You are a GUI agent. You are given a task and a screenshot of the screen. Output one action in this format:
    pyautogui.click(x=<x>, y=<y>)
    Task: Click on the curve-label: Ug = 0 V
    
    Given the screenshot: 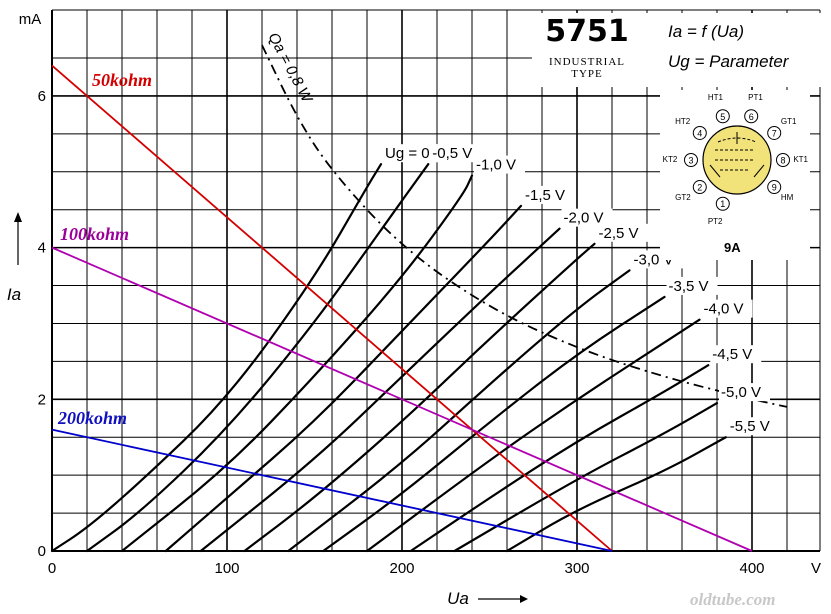 What is the action you would take?
    pyautogui.click(x=414, y=153)
    